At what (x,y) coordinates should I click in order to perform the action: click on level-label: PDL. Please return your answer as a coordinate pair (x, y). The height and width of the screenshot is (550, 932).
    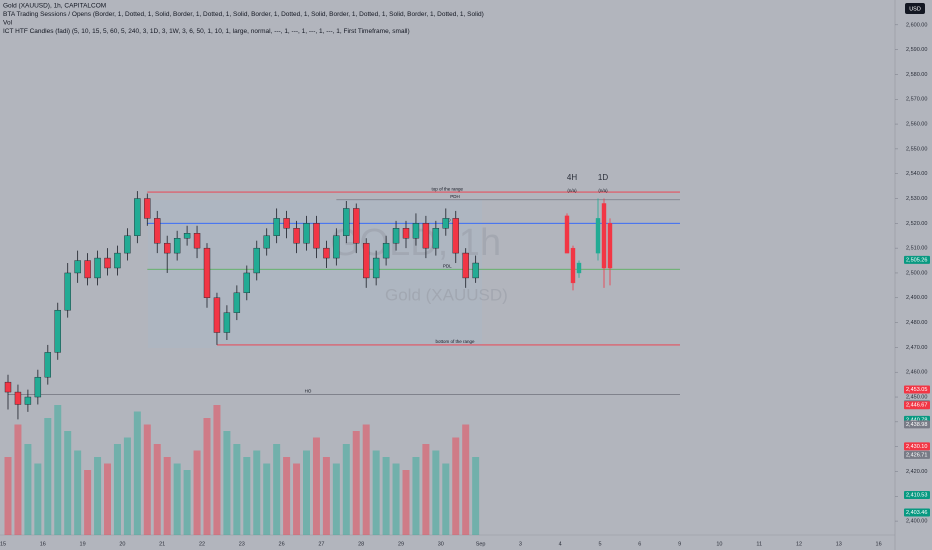
    Looking at the image, I should click on (447, 265).